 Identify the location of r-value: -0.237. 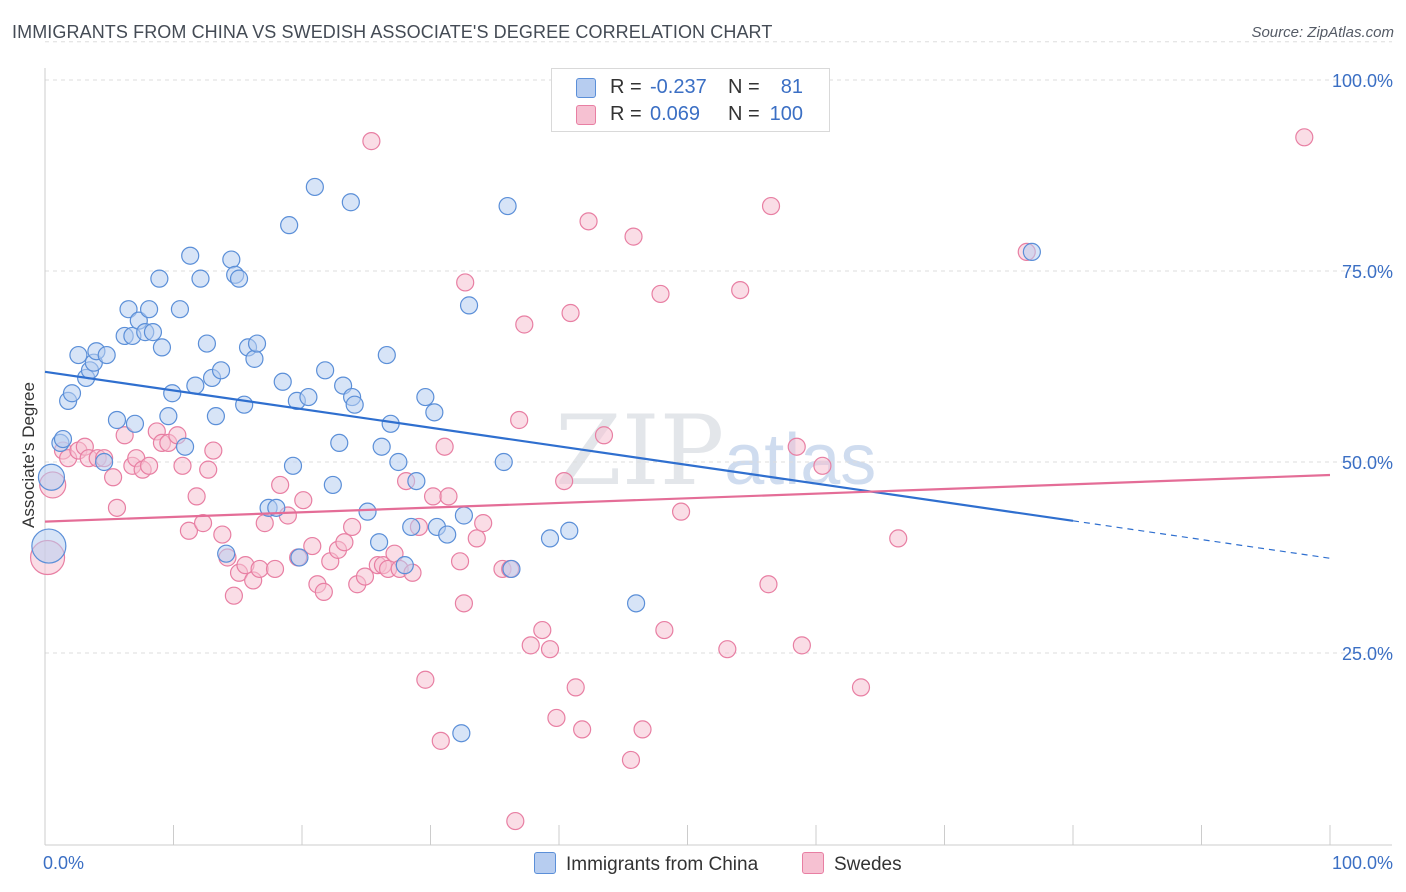
(678, 87).